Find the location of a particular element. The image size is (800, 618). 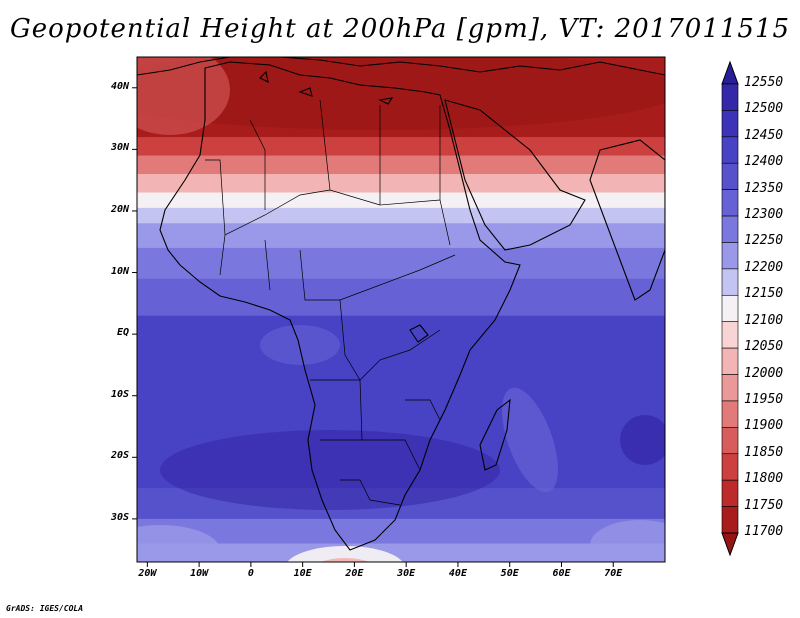

latitude-label: EQ is located at coordinates (122, 333).